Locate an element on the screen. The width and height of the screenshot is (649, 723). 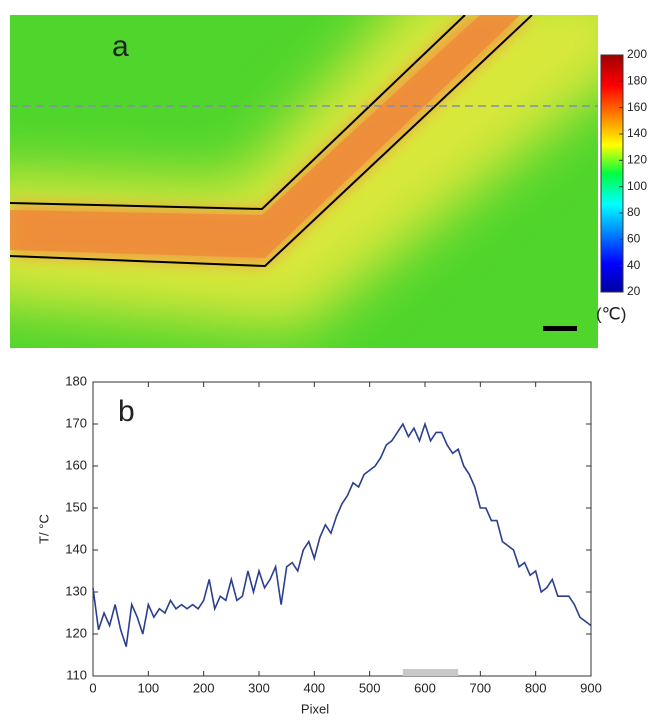
x-tick-label: 400 is located at coordinates (314, 687).